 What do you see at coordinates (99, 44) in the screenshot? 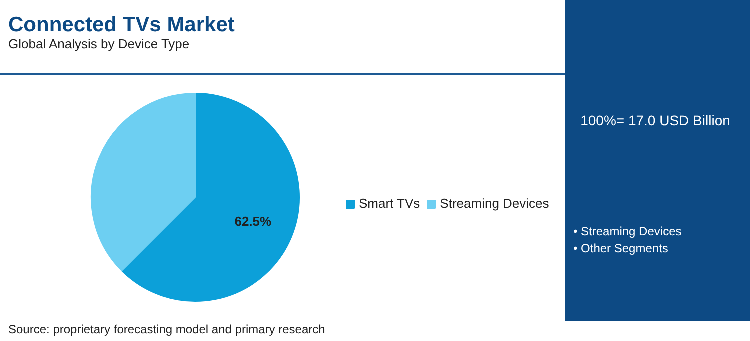
I see `chart-subtitle: Global Analysis by Device Type` at bounding box center [99, 44].